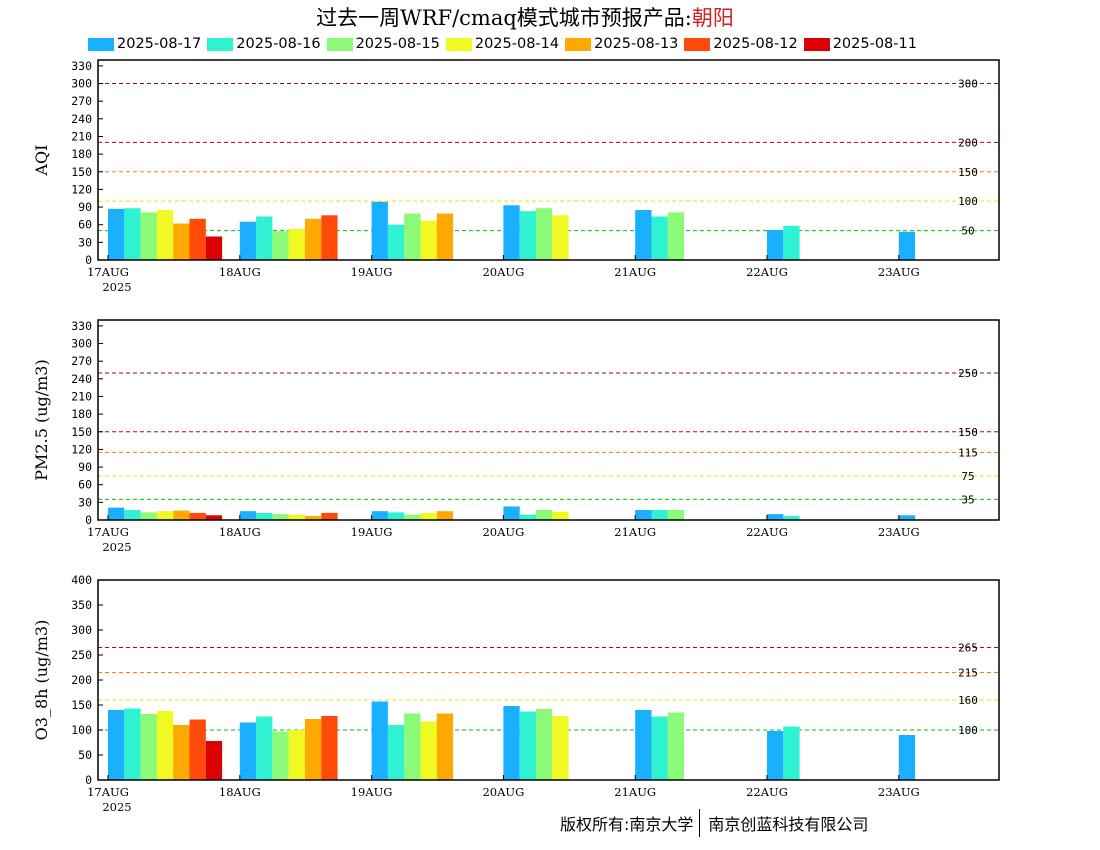 Image resolution: width=1100 pixels, height=850 pixels. I want to click on title-city: 朝阳, so click(712, 18).